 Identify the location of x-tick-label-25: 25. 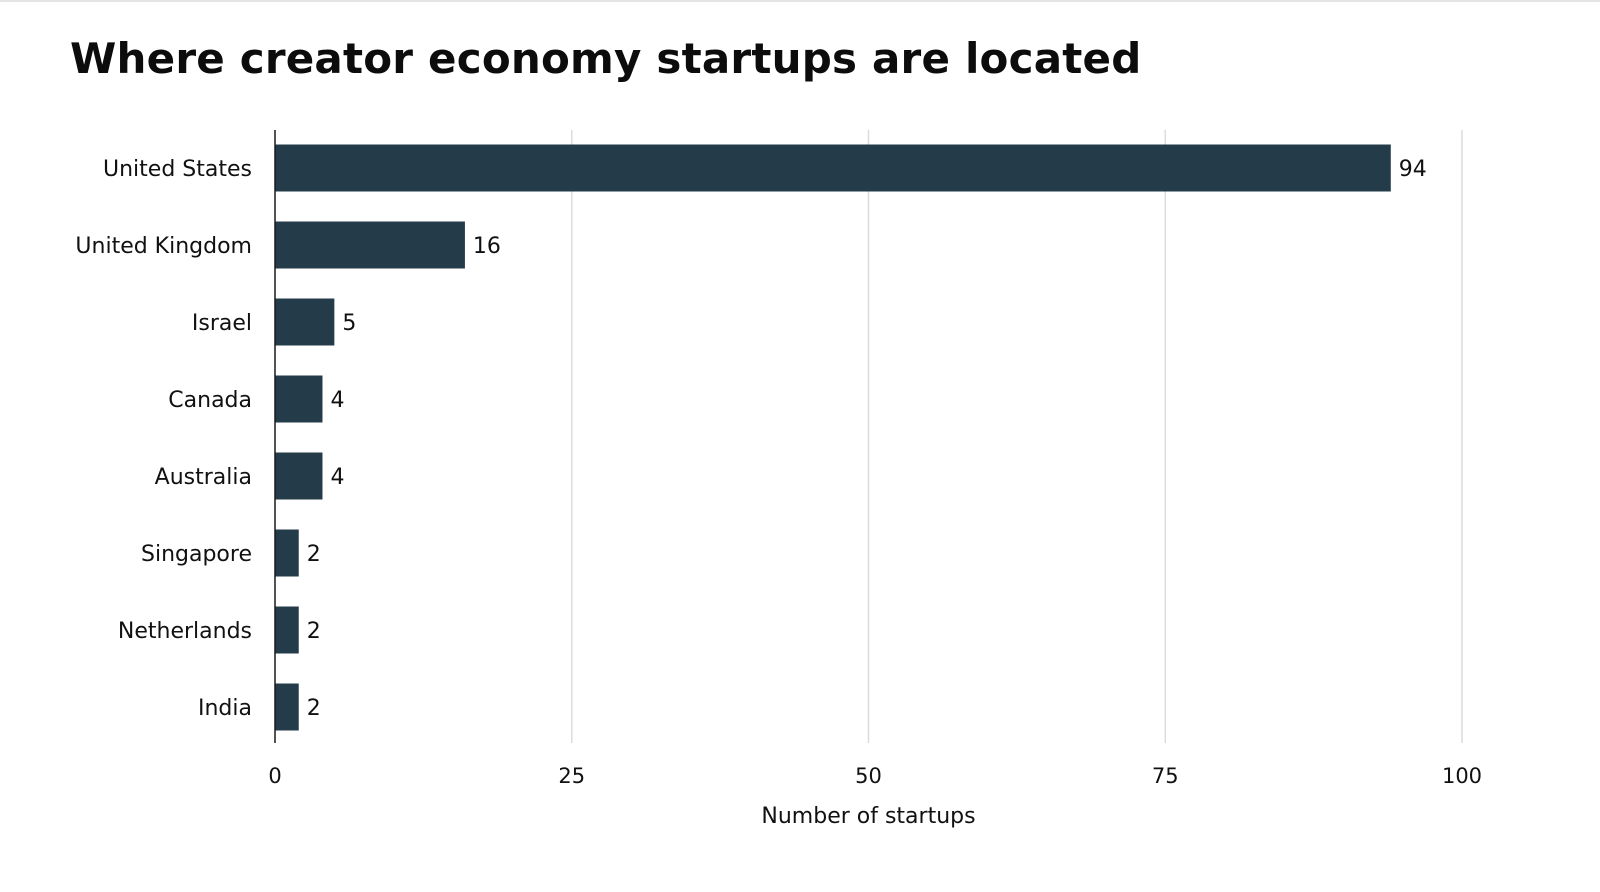
(571, 776).